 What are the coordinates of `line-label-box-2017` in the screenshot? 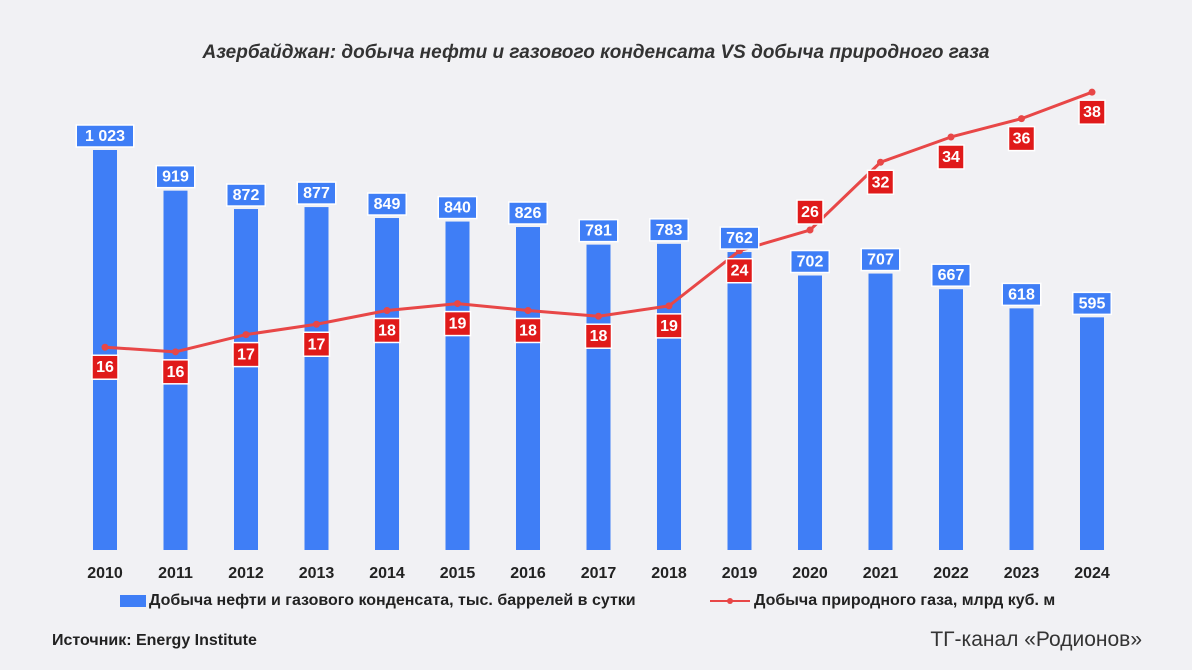 It's located at (598, 336).